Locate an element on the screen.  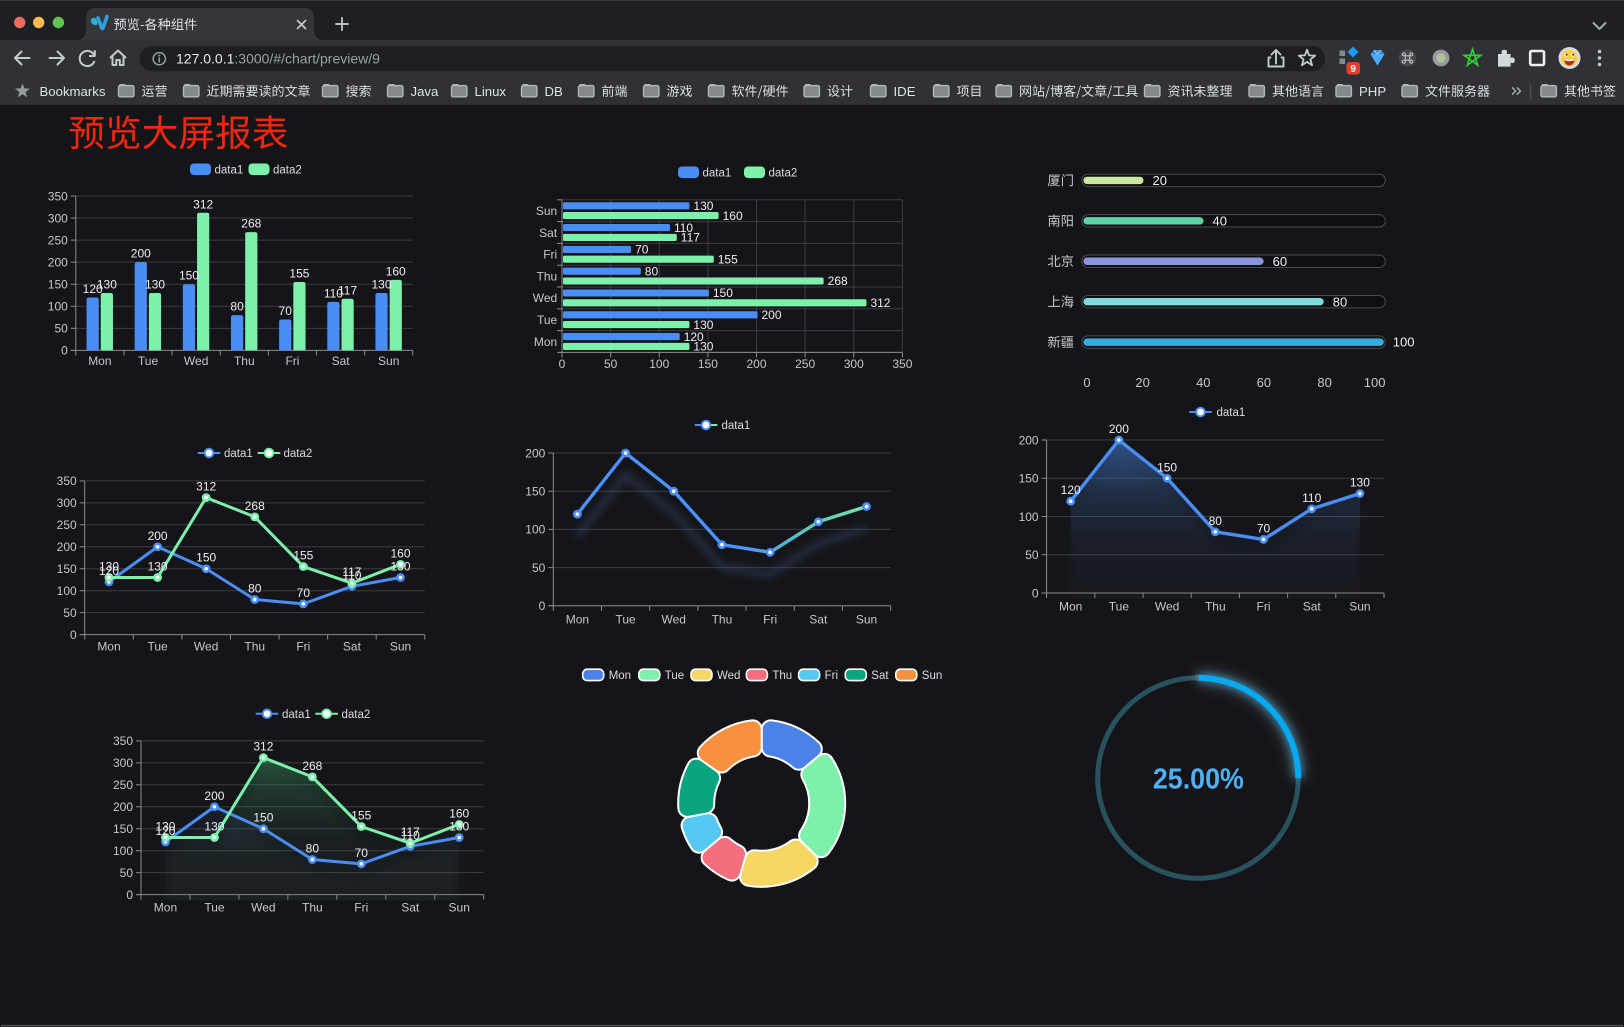
svg-text: 160 is located at coordinates (733, 216).